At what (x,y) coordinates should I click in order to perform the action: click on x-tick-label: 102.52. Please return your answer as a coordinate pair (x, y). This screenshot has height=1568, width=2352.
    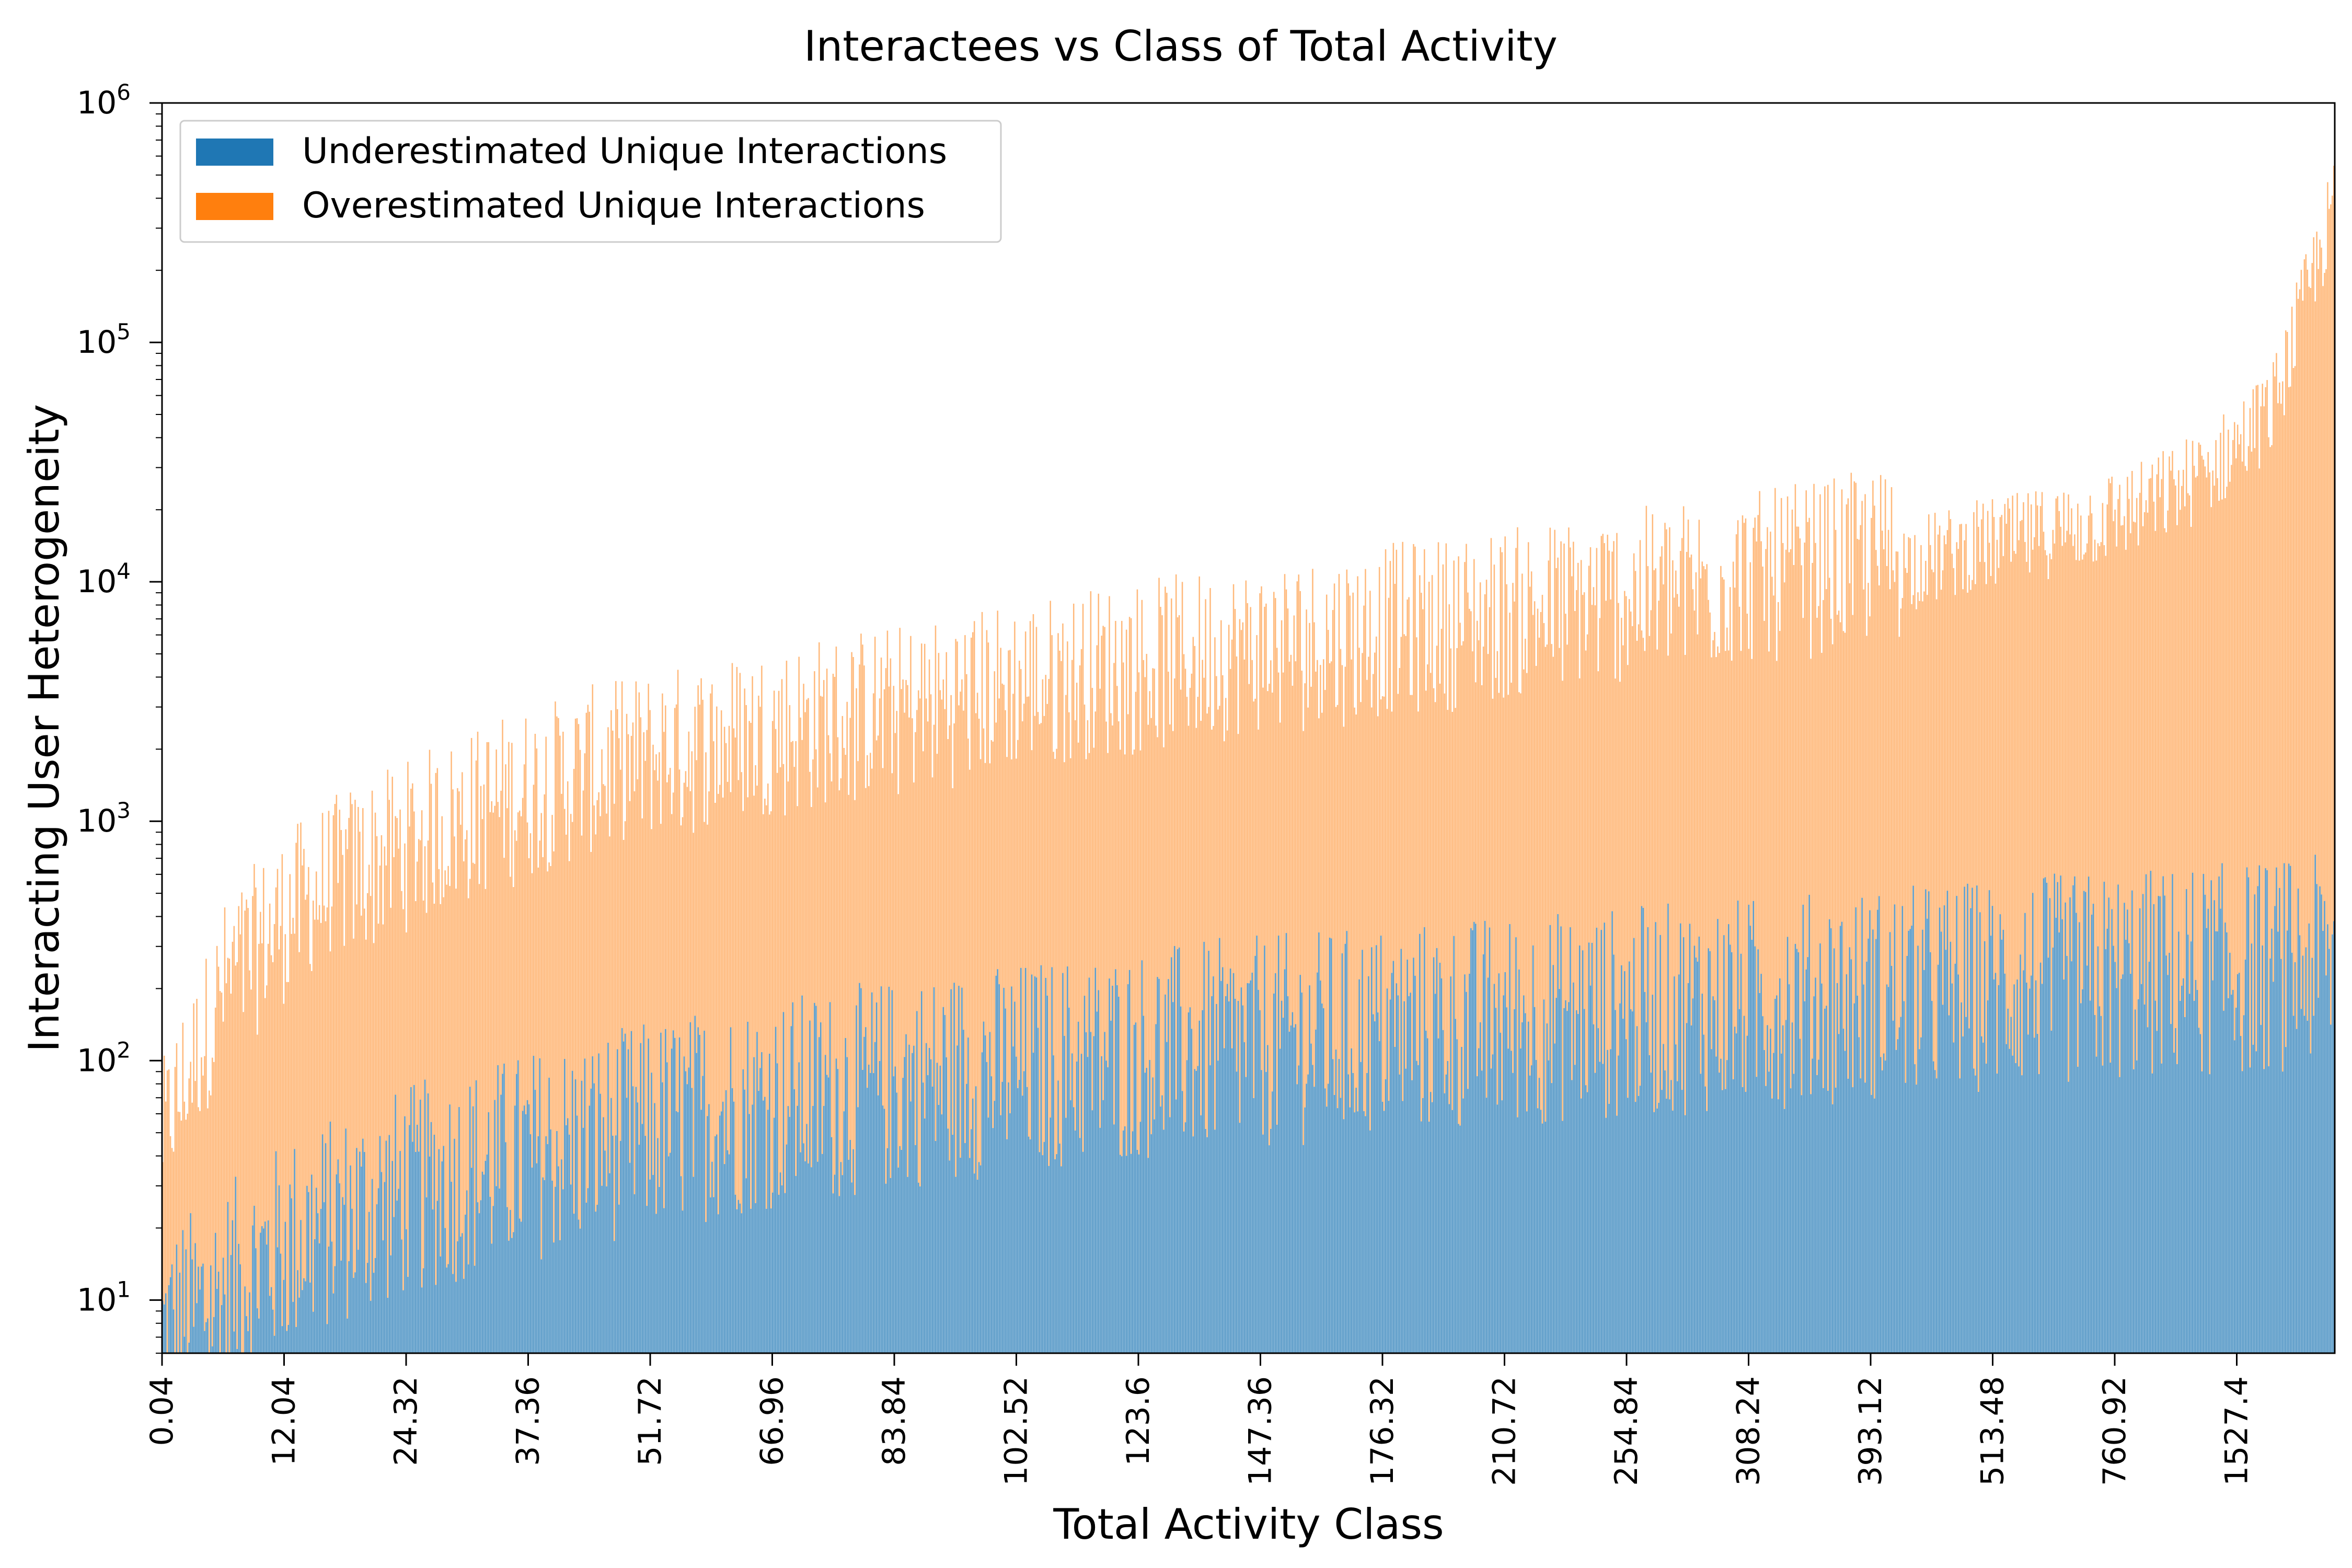
    Looking at the image, I should click on (1016, 1431).